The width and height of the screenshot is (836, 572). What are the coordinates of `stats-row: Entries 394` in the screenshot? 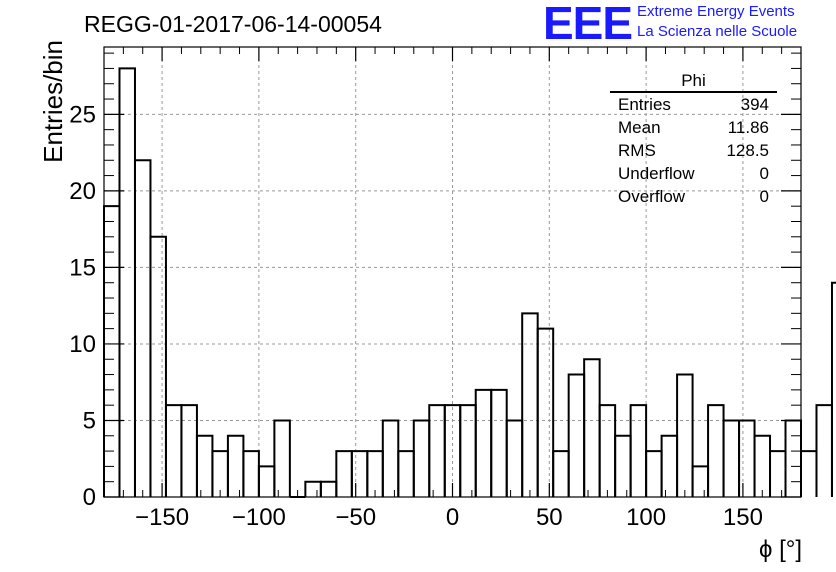 It's located at (693, 104).